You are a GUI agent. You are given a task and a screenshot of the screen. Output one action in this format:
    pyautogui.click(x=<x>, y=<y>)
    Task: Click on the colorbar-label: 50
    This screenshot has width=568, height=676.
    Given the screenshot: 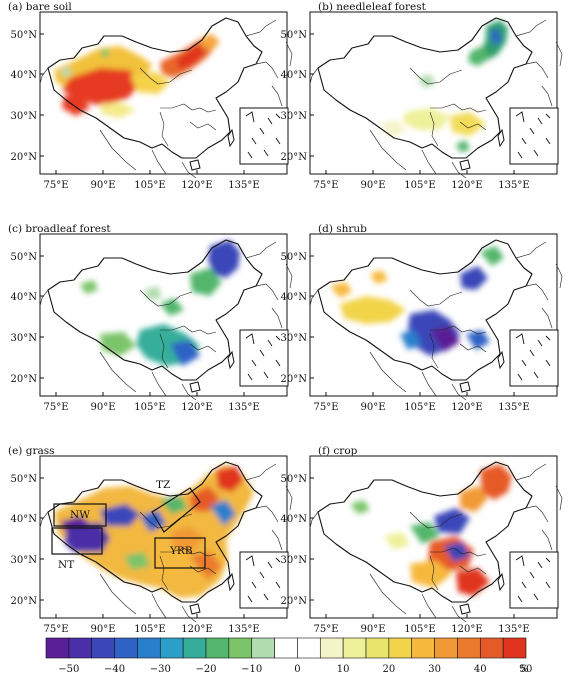 What is the action you would take?
    pyautogui.click(x=526, y=669)
    